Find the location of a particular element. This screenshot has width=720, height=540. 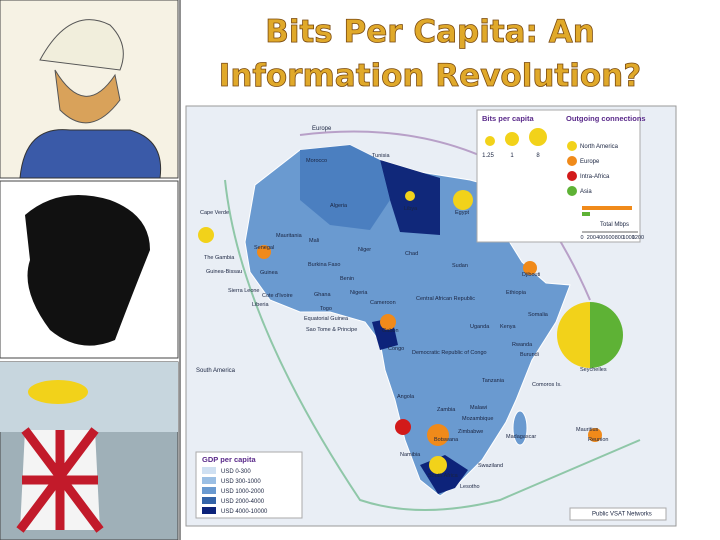

legend-label: Europe is located at coordinates (590, 162).